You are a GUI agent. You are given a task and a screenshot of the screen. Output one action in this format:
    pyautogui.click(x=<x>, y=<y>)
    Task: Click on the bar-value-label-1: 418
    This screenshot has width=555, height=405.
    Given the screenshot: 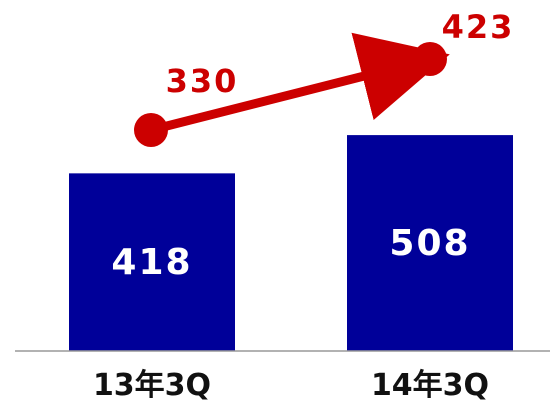 What is the action you would take?
    pyautogui.click(x=151, y=262)
    